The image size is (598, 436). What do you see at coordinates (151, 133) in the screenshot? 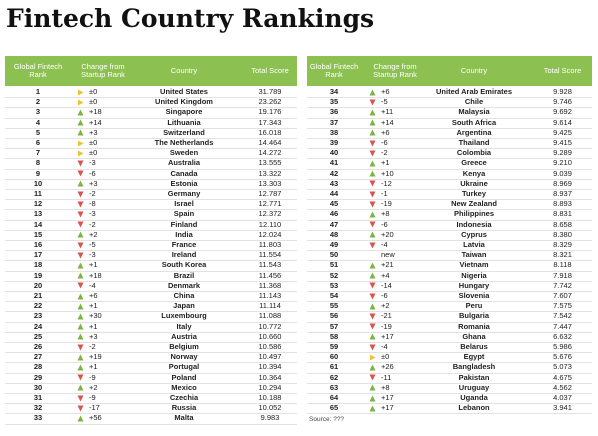
I see `row: 5 +3 Switzerland 16.018` at bounding box center [151, 133].